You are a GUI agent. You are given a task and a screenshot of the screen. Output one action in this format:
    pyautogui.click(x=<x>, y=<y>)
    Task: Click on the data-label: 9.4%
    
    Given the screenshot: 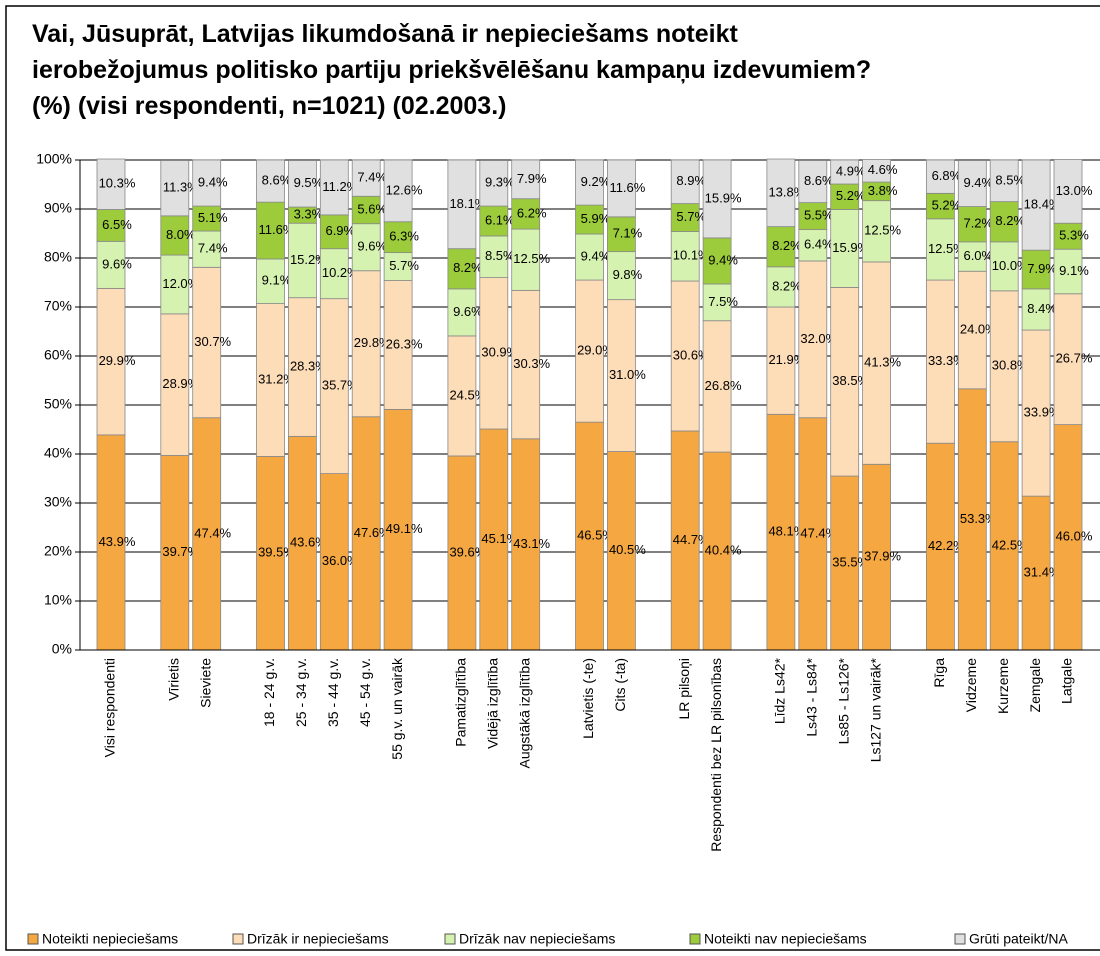 What is the action you would take?
    pyautogui.click(x=978, y=182)
    